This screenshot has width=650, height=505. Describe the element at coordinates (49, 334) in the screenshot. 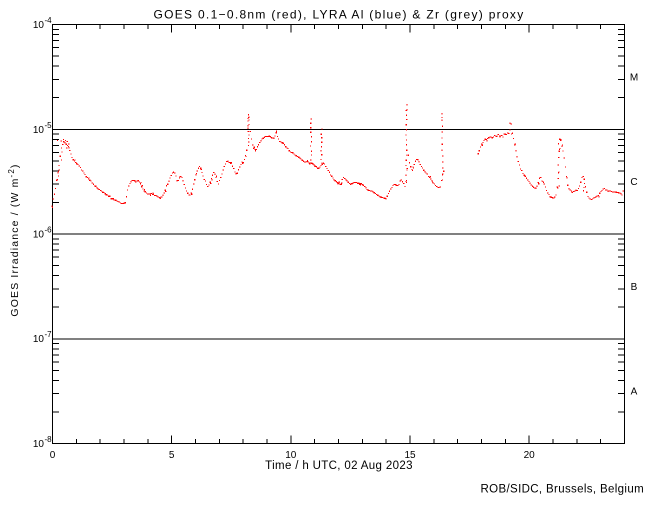

I see `svg-text: -7` at that location.